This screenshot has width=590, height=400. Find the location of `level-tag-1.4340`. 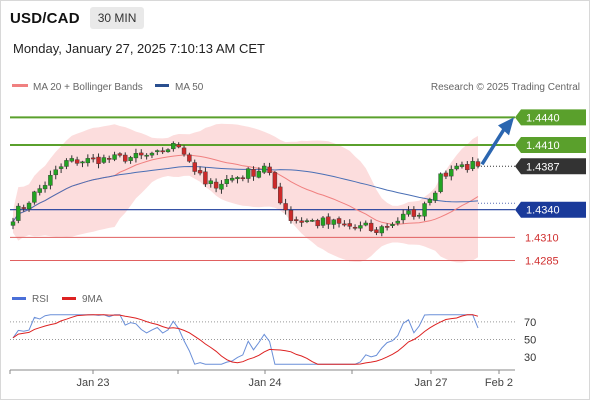

level-tag-1.4340 is located at coordinates (550, 209).